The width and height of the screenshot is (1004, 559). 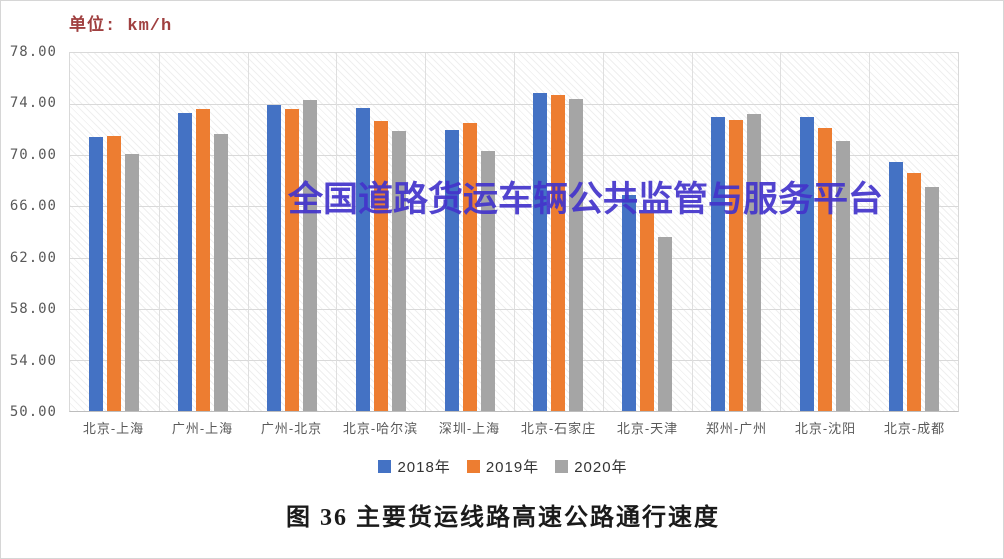 What do you see at coordinates (185, 262) in the screenshot?
I see `bar-2018年-广州-上海` at bounding box center [185, 262].